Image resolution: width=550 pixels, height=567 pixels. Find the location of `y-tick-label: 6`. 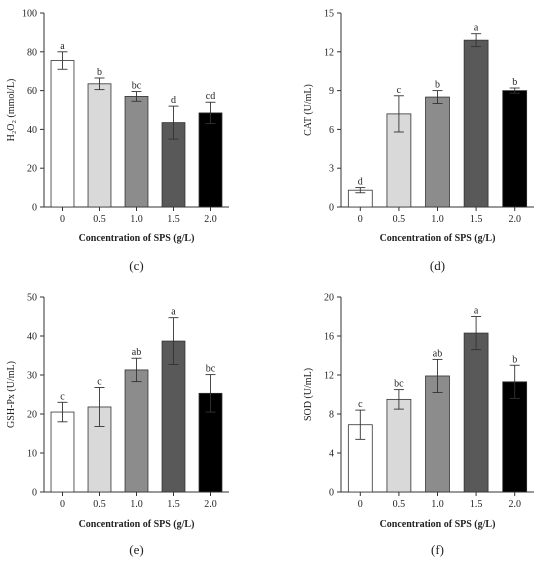

y-tick-label: 6 is located at coordinates (331, 130).